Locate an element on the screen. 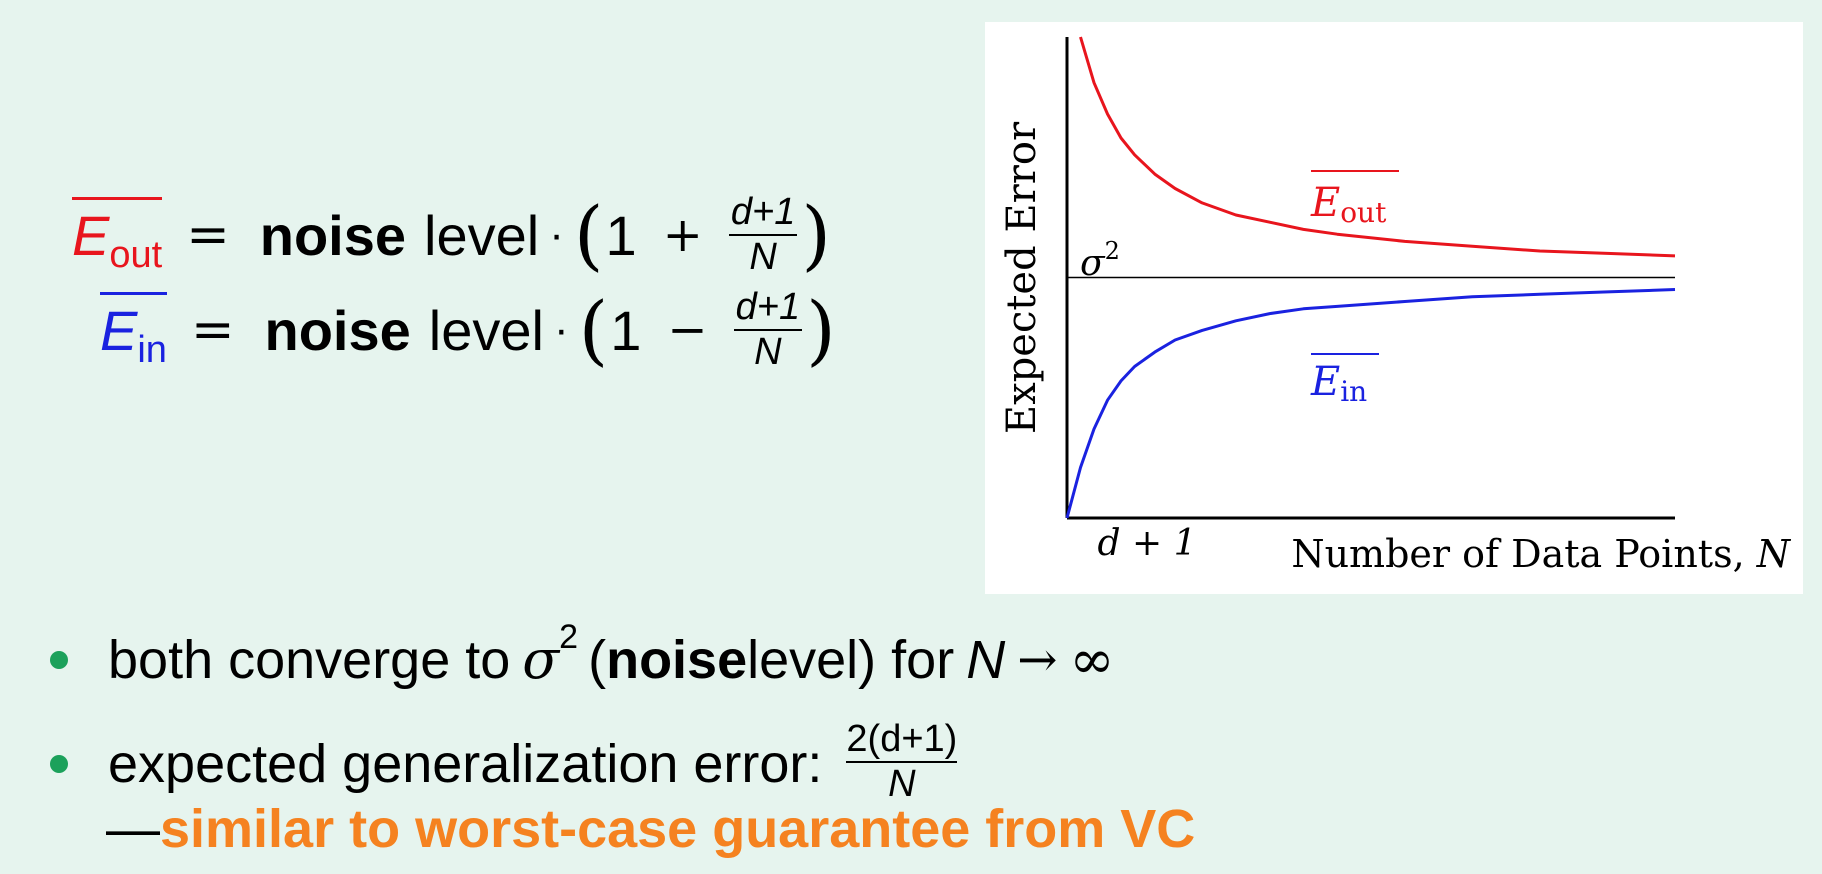  plus-operator: + is located at coordinates (682, 235).